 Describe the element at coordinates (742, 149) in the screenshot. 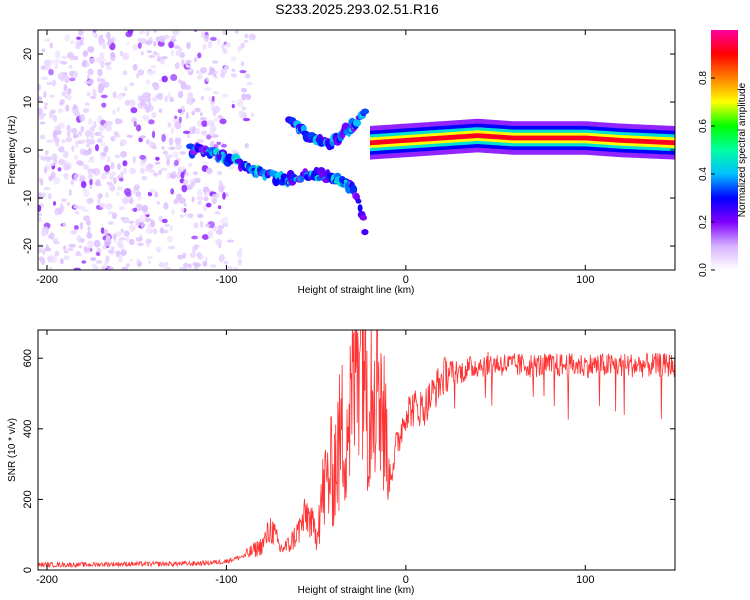

I see `colorbar-label: Normalized spectral amplitude` at that location.